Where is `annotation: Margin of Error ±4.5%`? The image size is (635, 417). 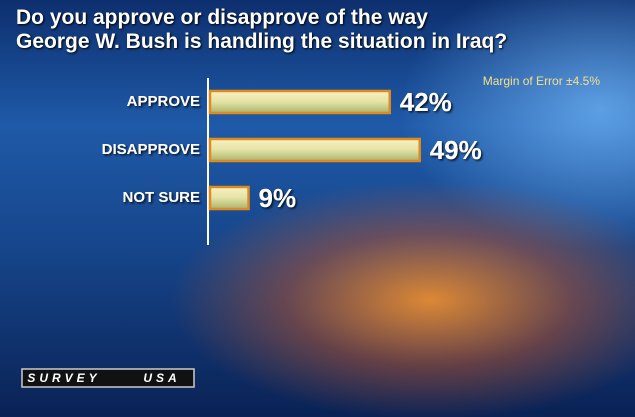 annotation: Margin of Error ±4.5% is located at coordinates (542, 81).